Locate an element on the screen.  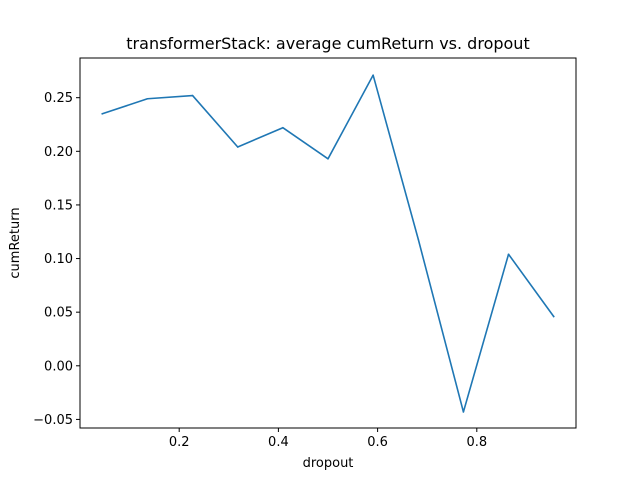
x-tick-label: 0.2 is located at coordinates (179, 442).